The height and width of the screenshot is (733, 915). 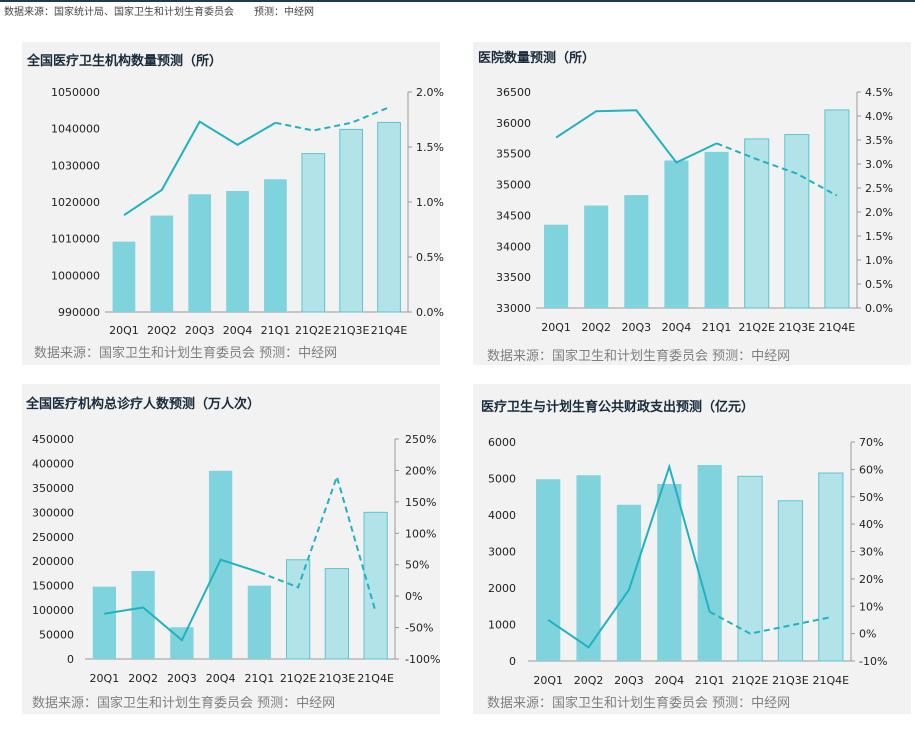 I want to click on left-tick-label: 3000, so click(x=502, y=552).